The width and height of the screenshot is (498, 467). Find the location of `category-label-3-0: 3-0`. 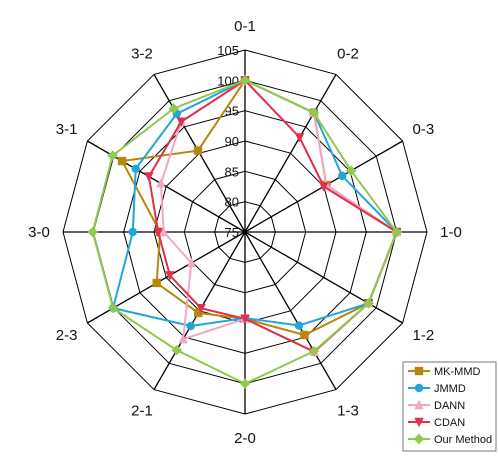

category-label-3-0: 3-0 is located at coordinates (39, 232).